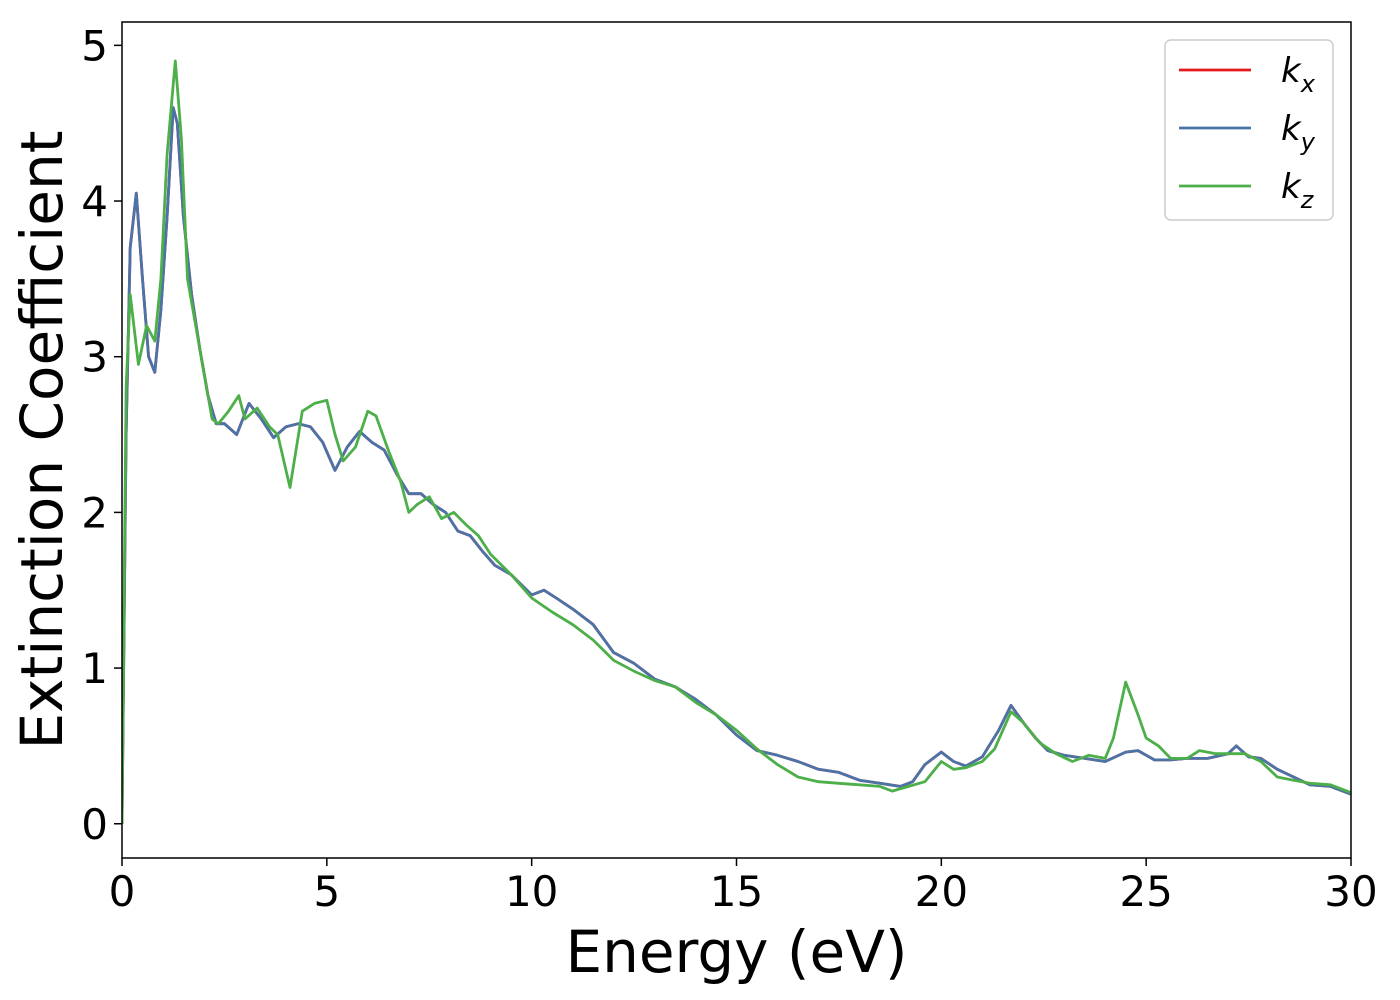  What do you see at coordinates (94, 201) in the screenshot?
I see `y-tick-label: 4` at bounding box center [94, 201].